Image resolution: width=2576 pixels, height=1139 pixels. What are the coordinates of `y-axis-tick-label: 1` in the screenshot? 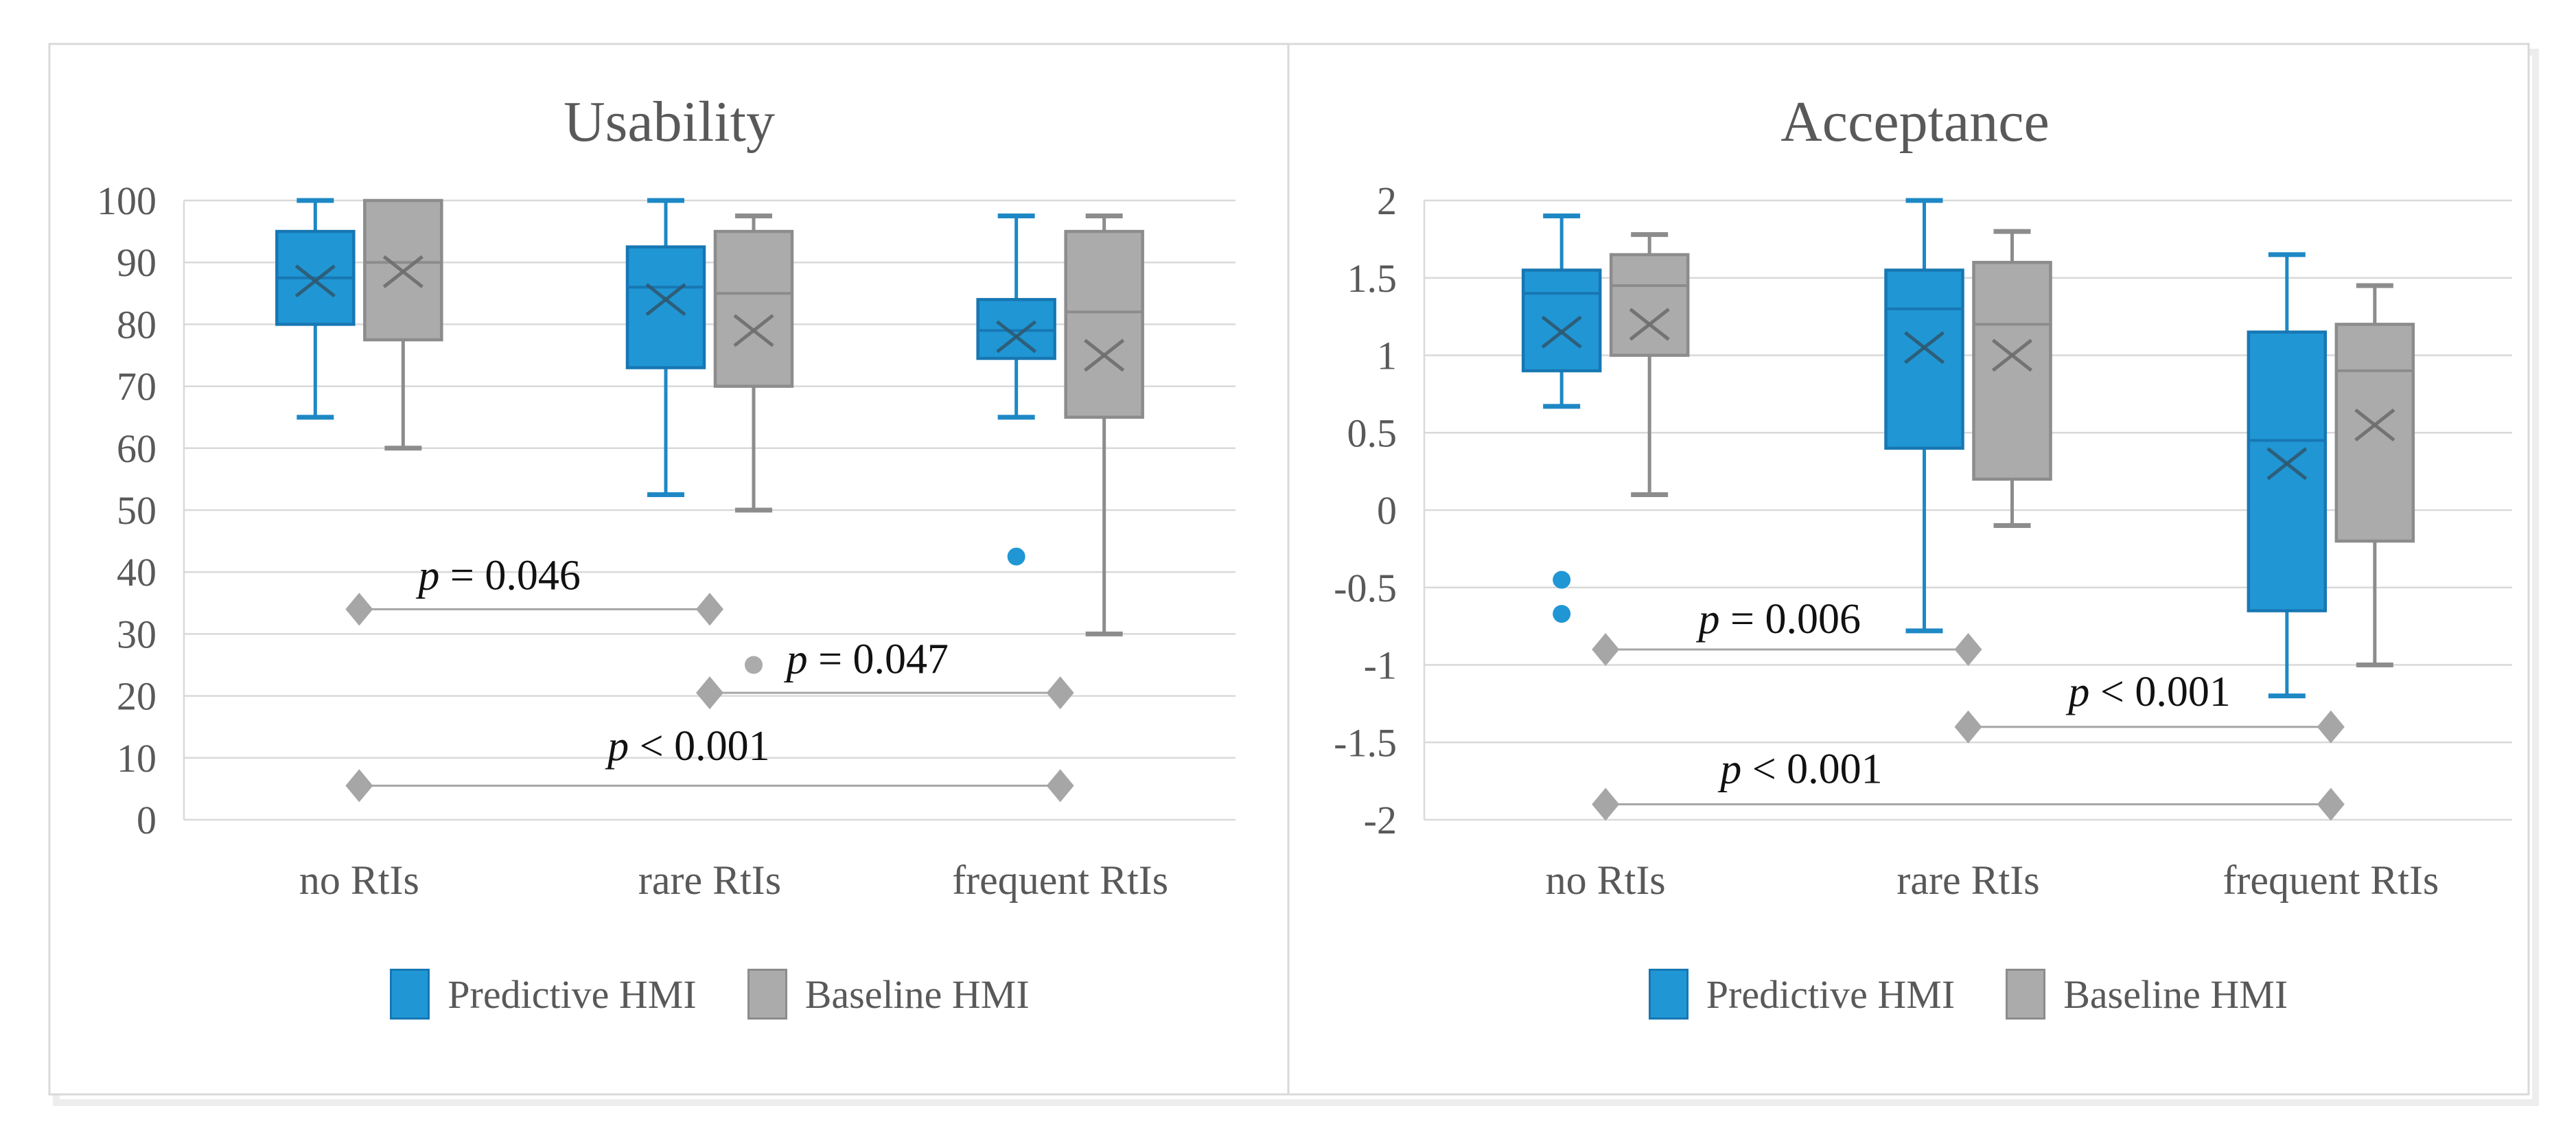 It's located at (1387, 356).